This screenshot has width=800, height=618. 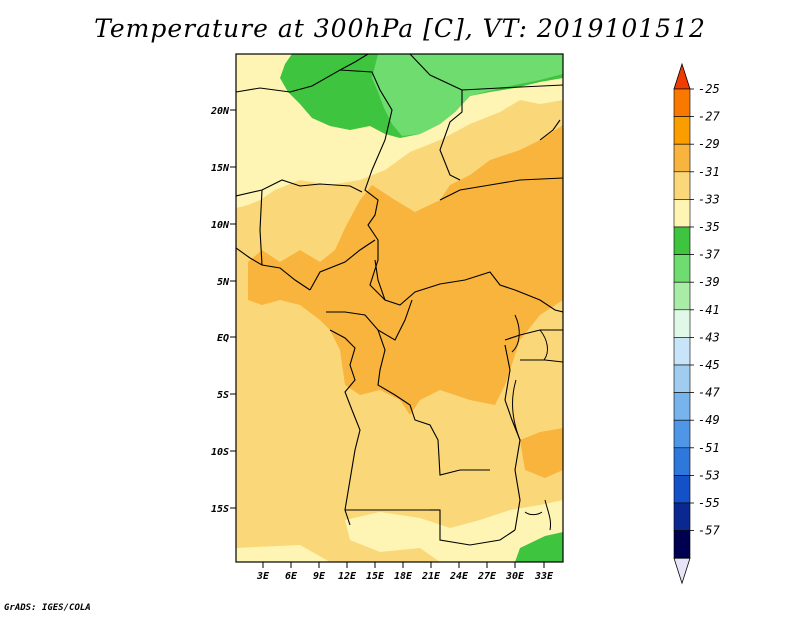 What do you see at coordinates (347, 576) in the screenshot?
I see `lon-label: 12E` at bounding box center [347, 576].